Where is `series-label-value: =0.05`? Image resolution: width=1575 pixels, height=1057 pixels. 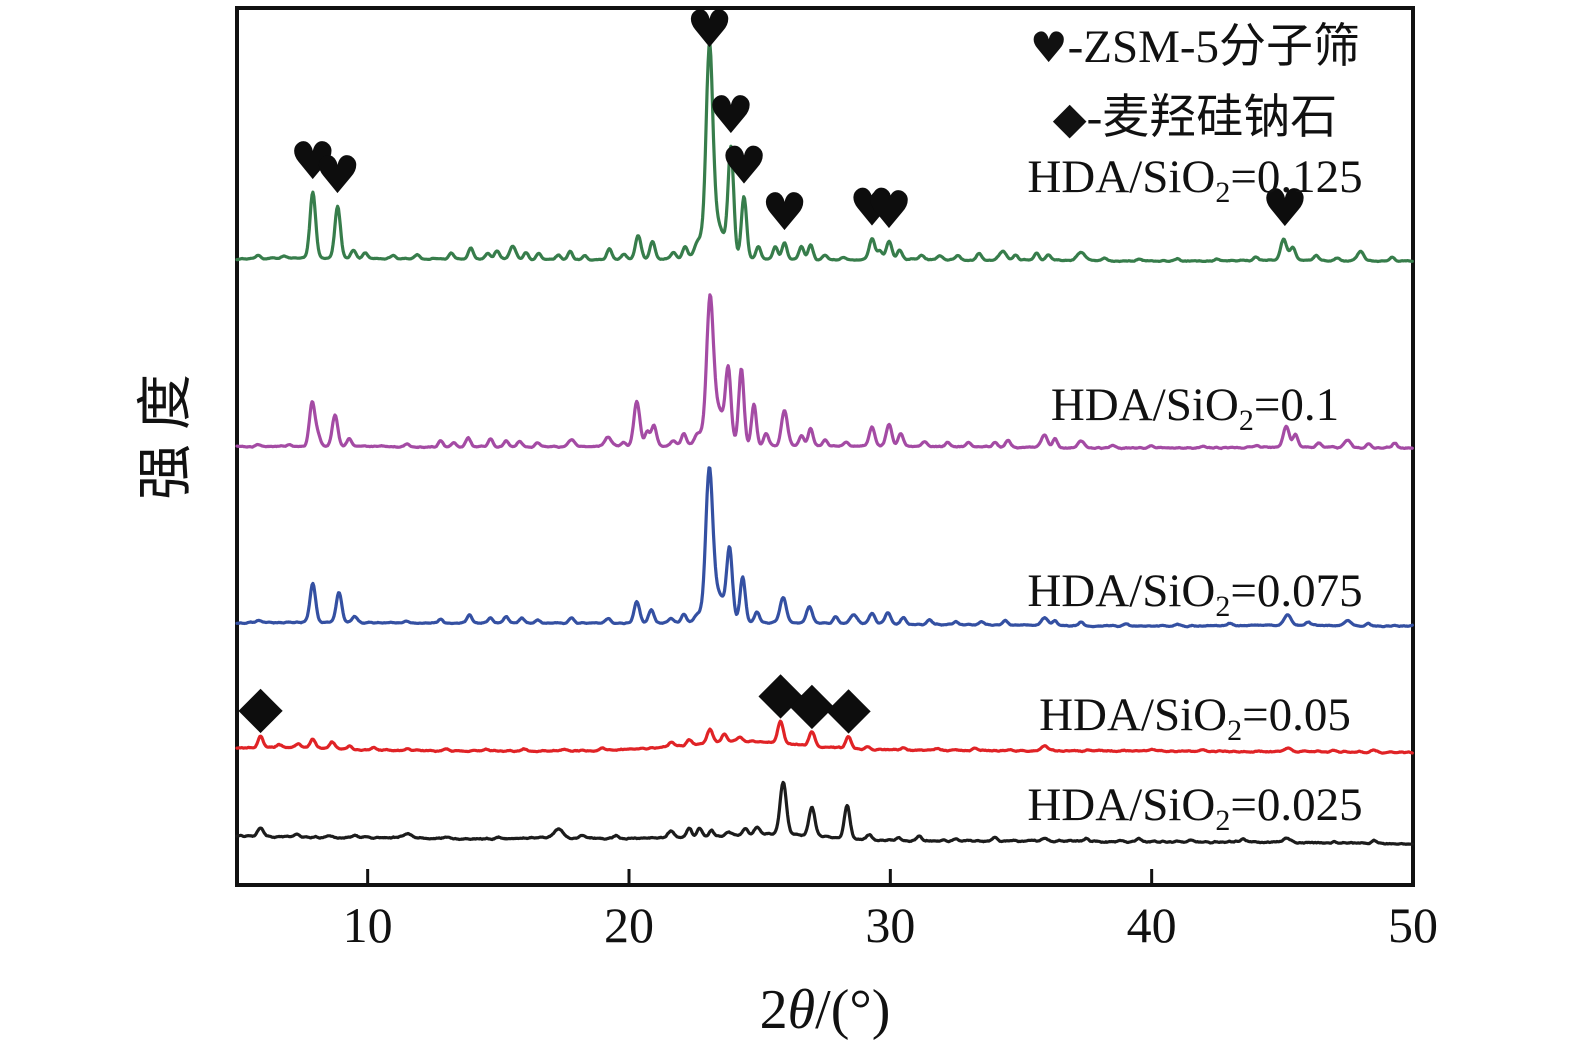
series-label-value: =0.05 is located at coordinates (1296, 715).